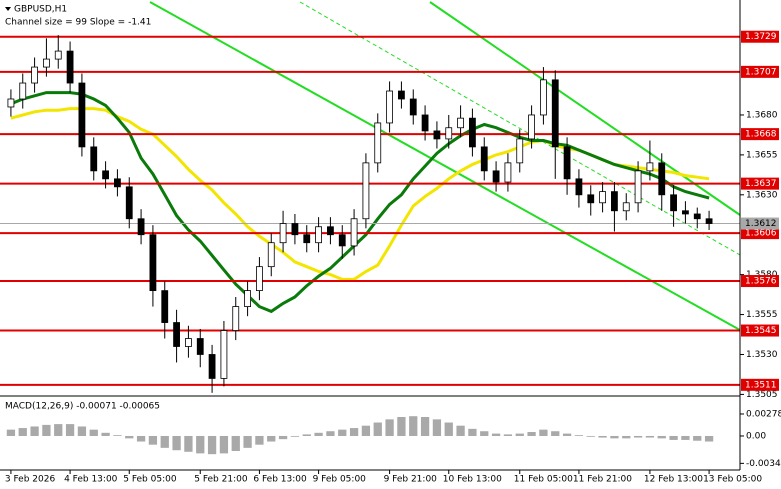  I want to click on level-label: 1.3511, so click(761, 385).